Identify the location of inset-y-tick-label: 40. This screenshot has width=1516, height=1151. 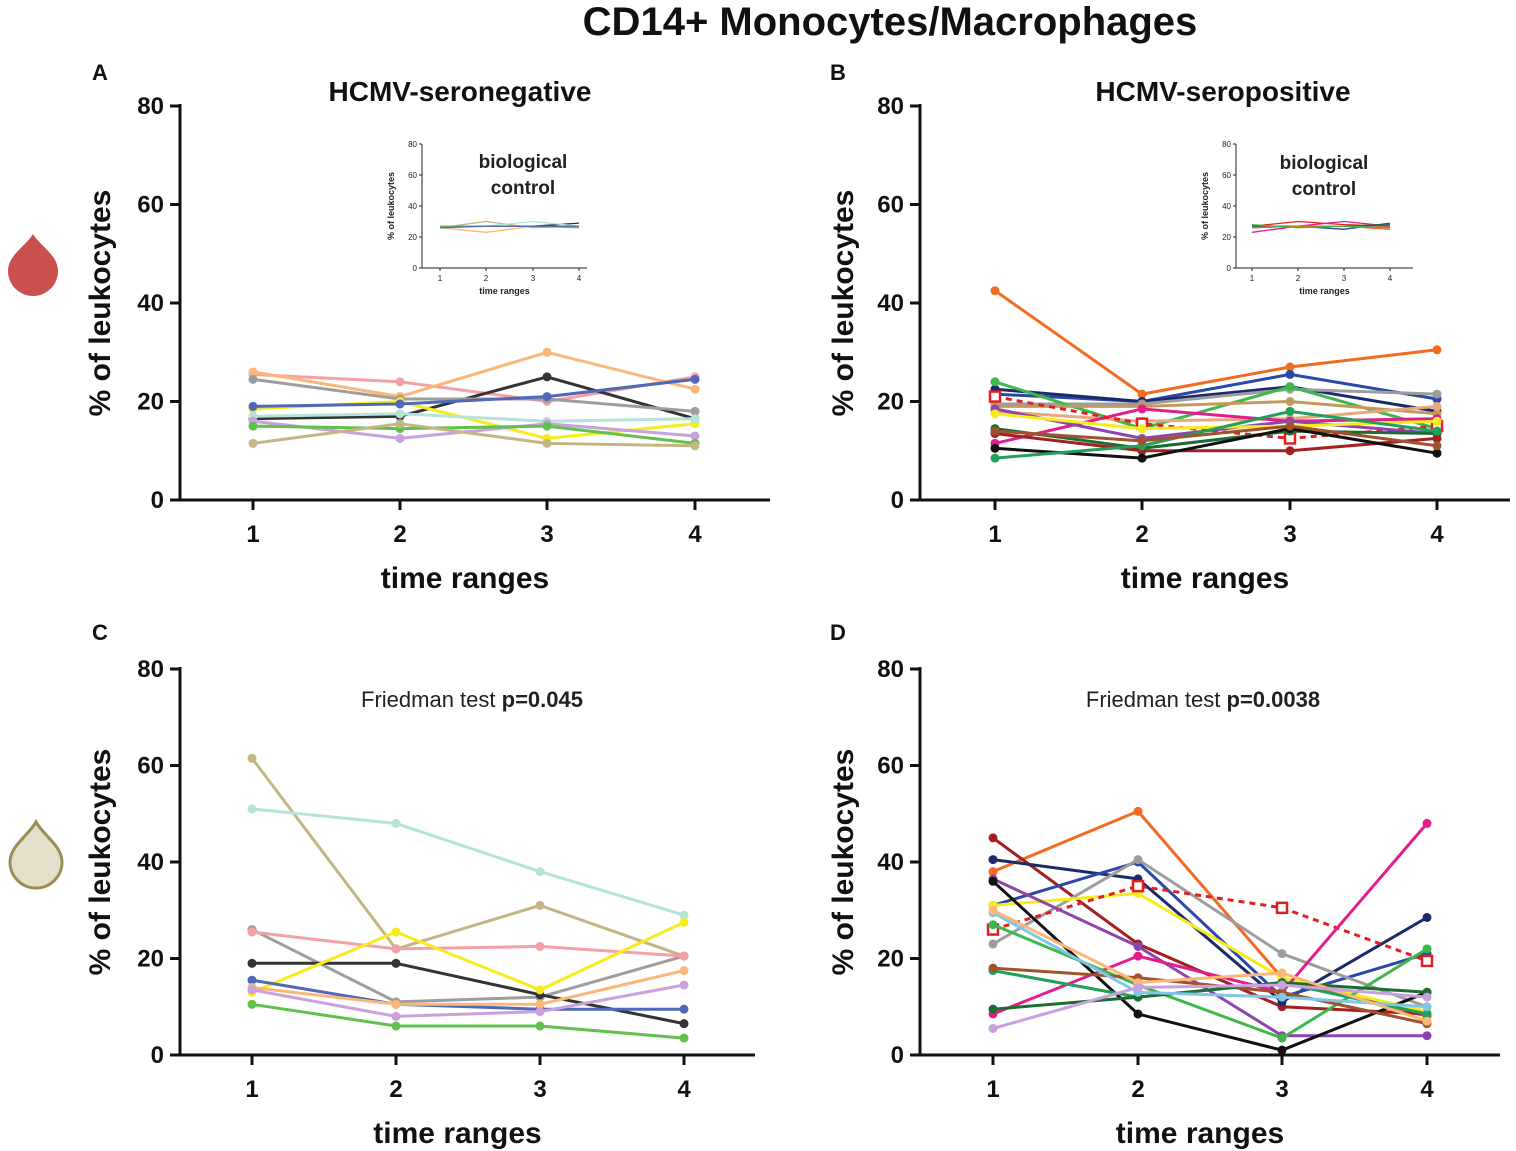
(1226, 206).